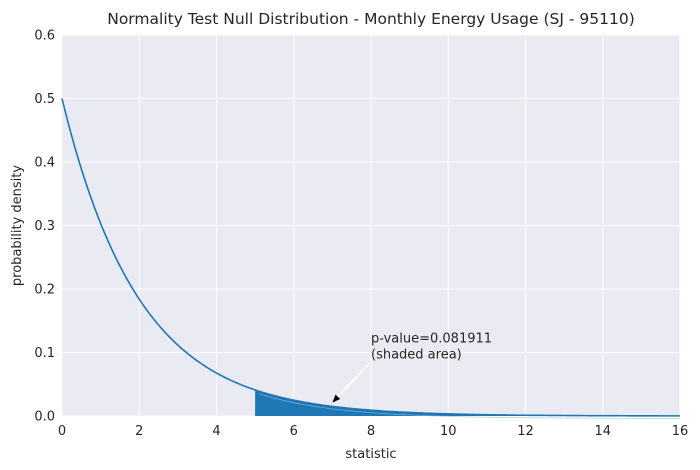 Image resolution: width=700 pixels, height=470 pixels. I want to click on x-axis-label: statistic, so click(370, 454).